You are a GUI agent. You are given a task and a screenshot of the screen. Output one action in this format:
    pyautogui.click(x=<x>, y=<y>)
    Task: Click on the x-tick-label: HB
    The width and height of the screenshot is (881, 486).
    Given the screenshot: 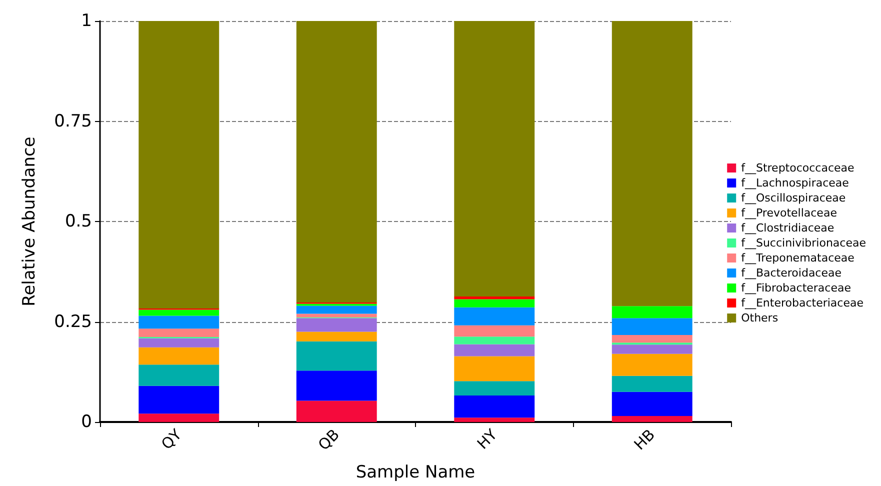 What is the action you would take?
    pyautogui.click(x=644, y=440)
    